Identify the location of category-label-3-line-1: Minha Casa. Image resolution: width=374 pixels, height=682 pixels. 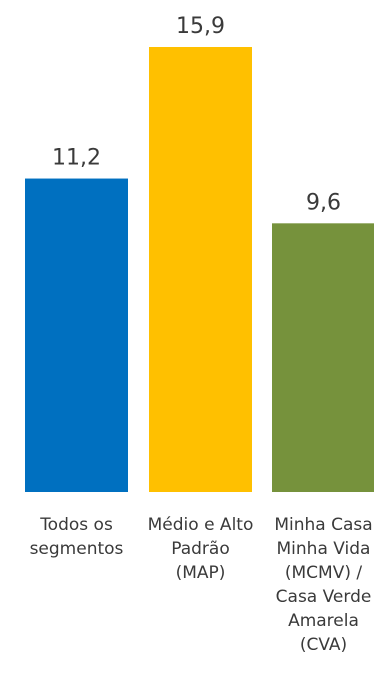
(323, 525).